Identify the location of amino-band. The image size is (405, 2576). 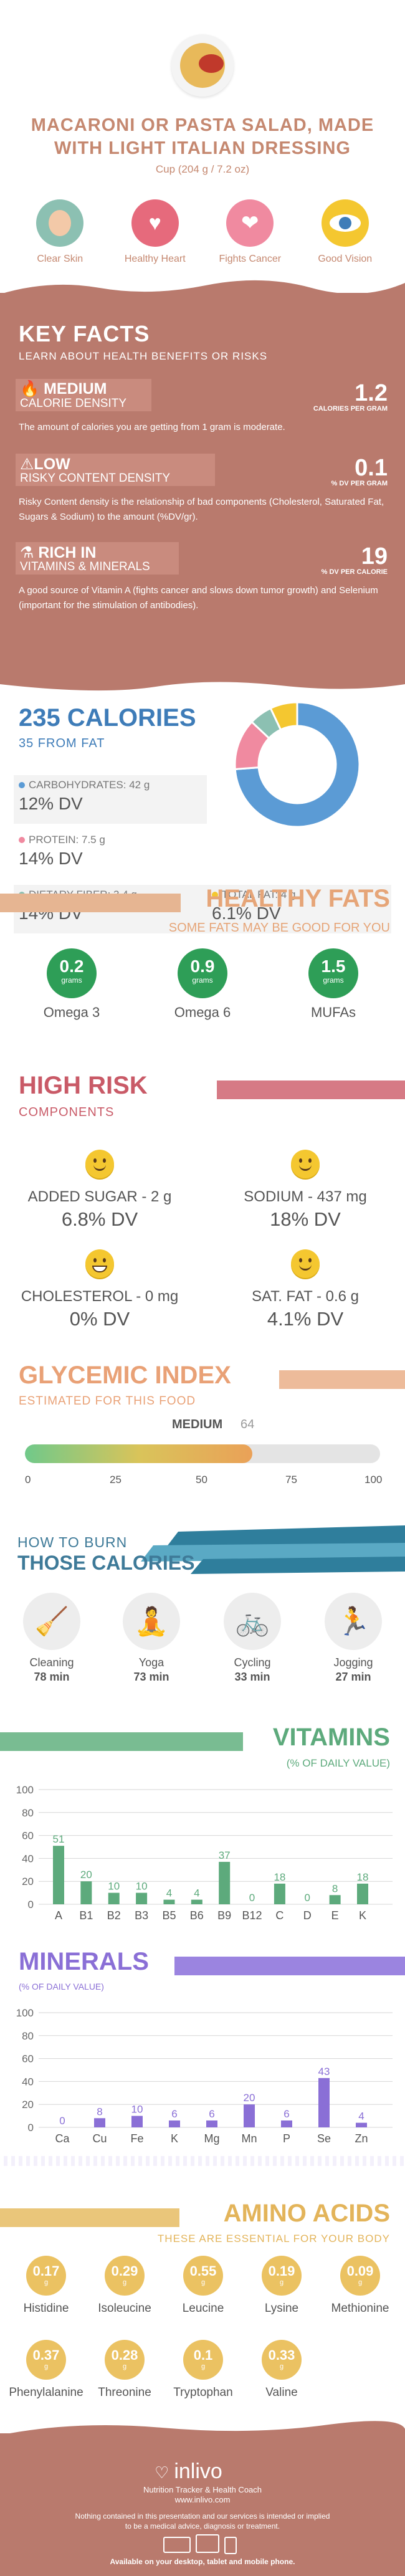
(89, 2217).